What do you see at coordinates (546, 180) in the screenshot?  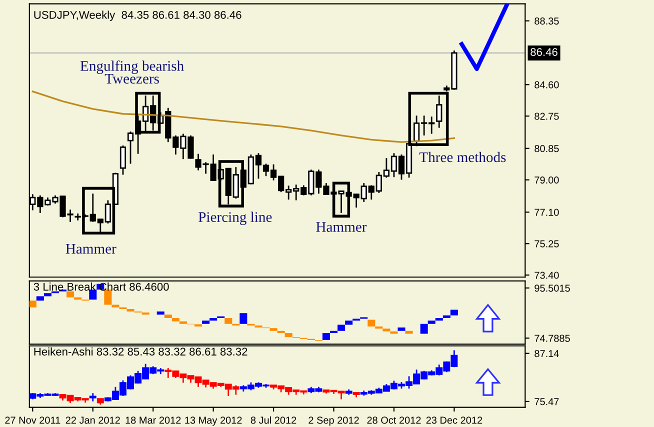 I see `y-tick-label: 79.00` at bounding box center [546, 180].